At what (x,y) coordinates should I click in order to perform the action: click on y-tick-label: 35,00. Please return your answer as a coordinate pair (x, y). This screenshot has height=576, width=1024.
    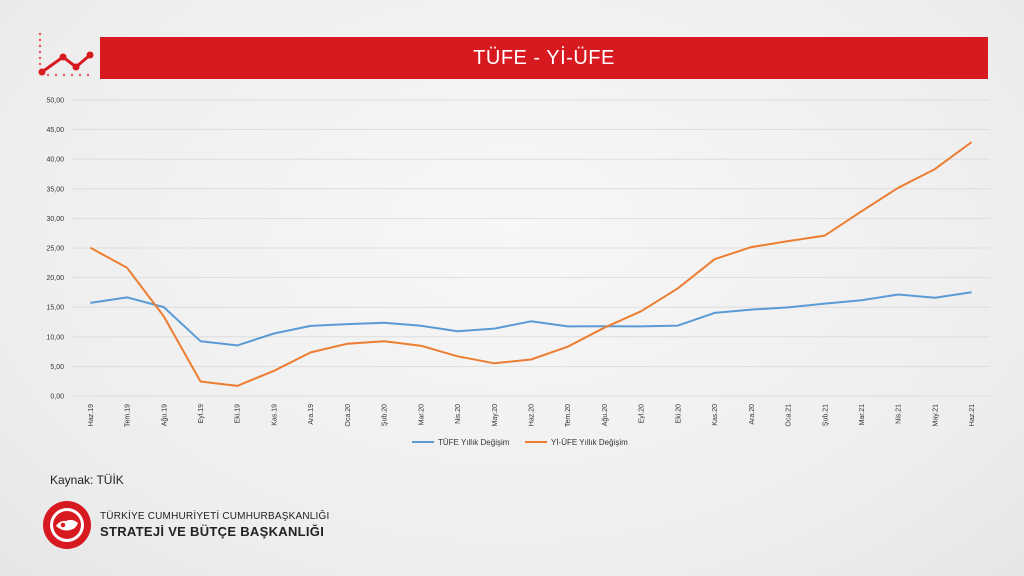
    Looking at the image, I should click on (55, 189).